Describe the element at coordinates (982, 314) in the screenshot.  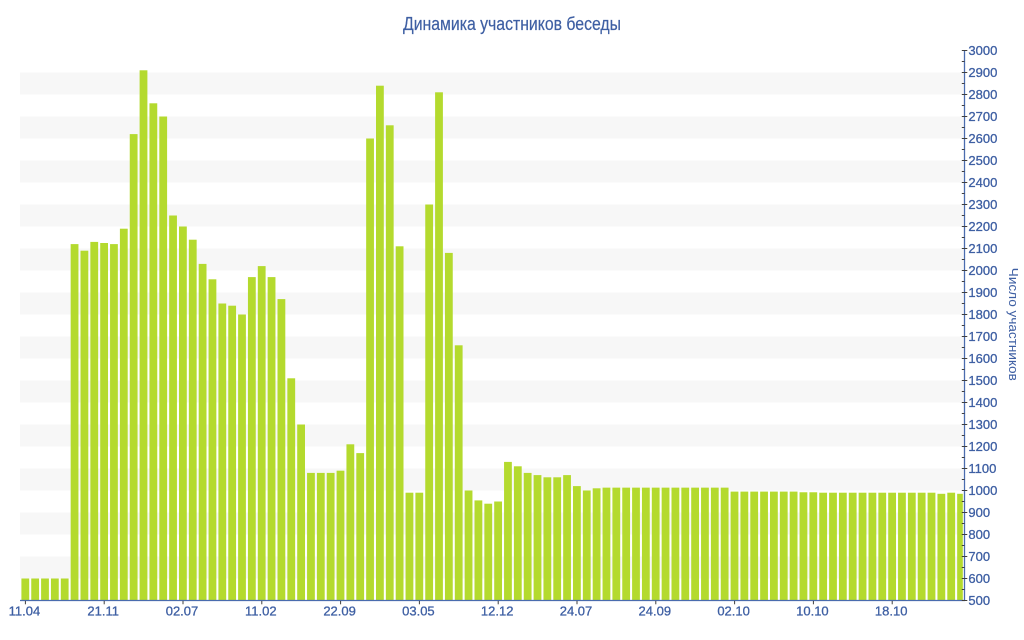
I see `svg-text: 1800` at that location.